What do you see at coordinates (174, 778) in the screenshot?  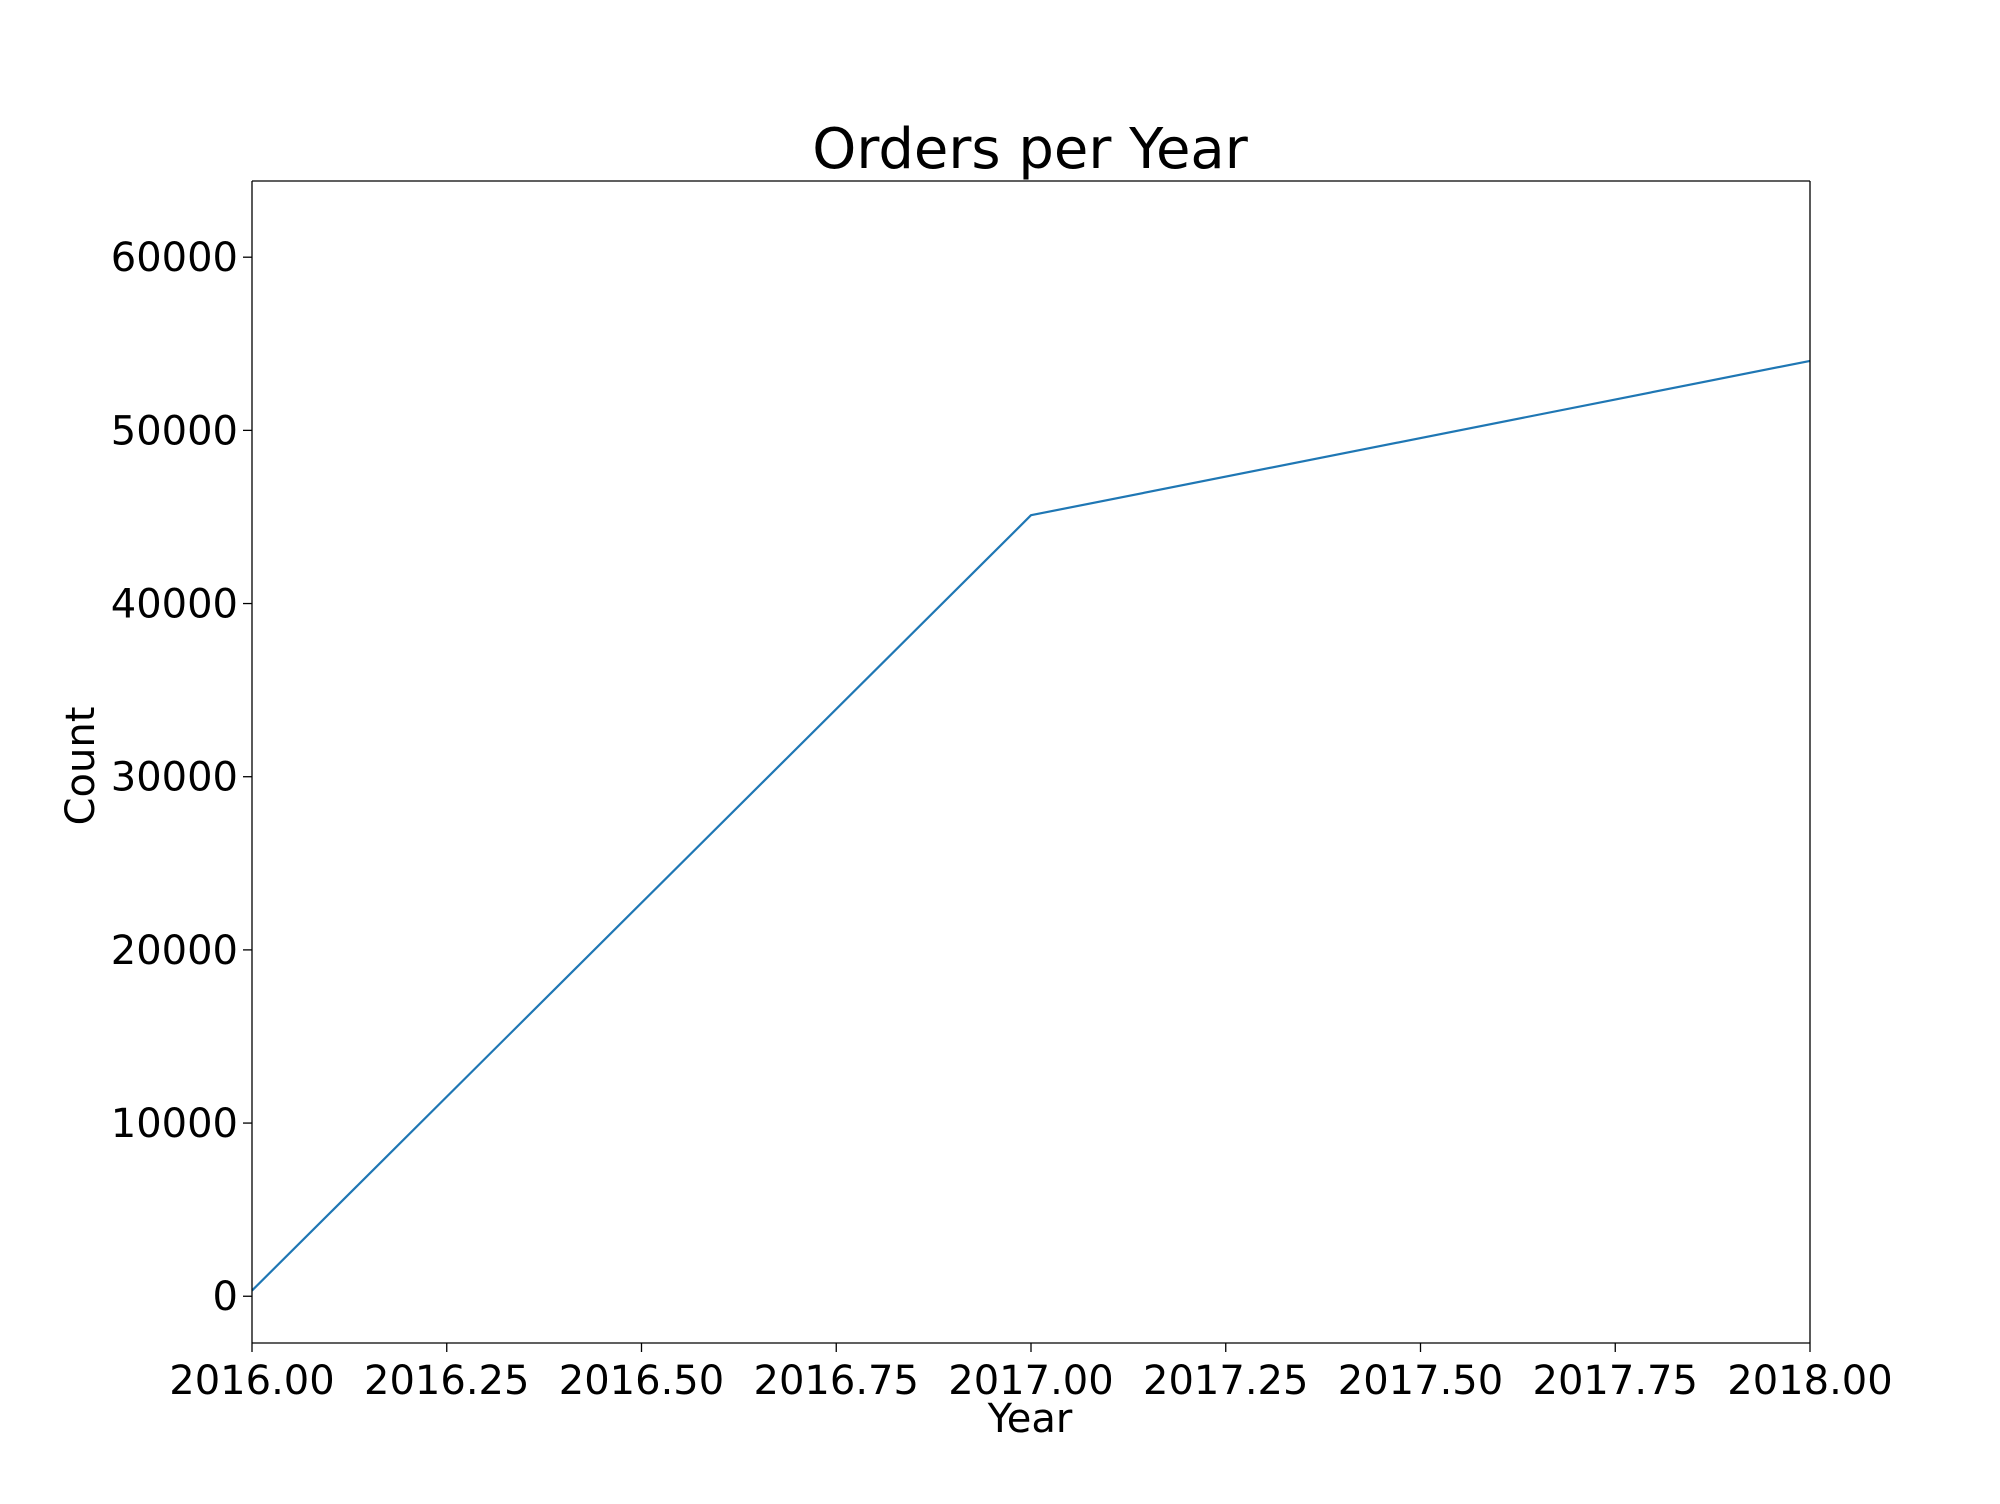 I see `y-tick-label: 30000` at bounding box center [174, 778].